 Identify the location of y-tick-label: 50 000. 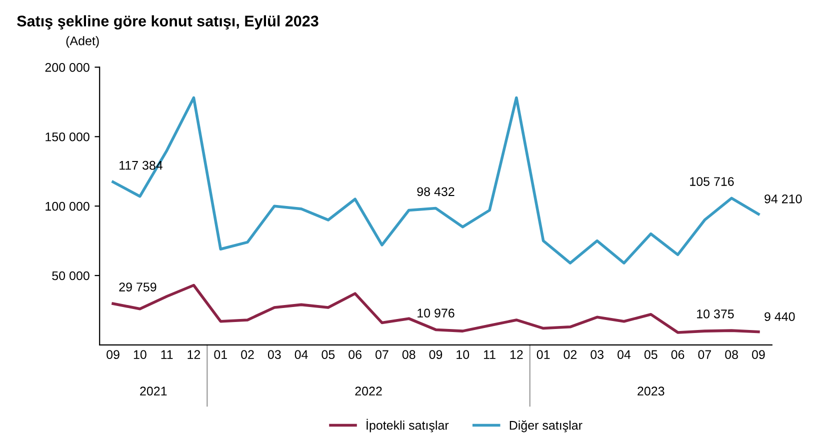
(71, 275).